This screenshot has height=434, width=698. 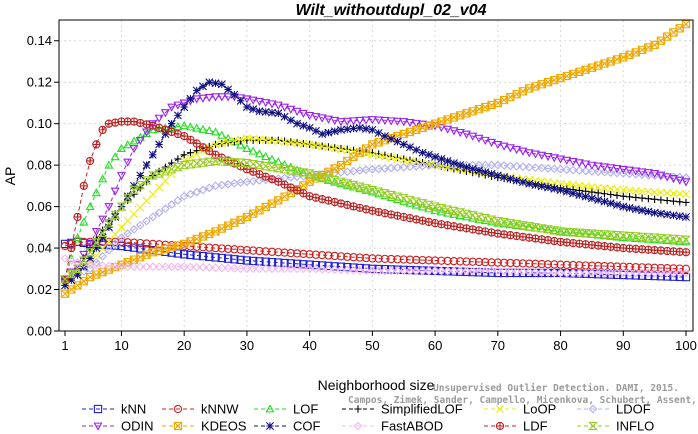 I want to click on legend-label: kNNW, so click(x=220, y=409).